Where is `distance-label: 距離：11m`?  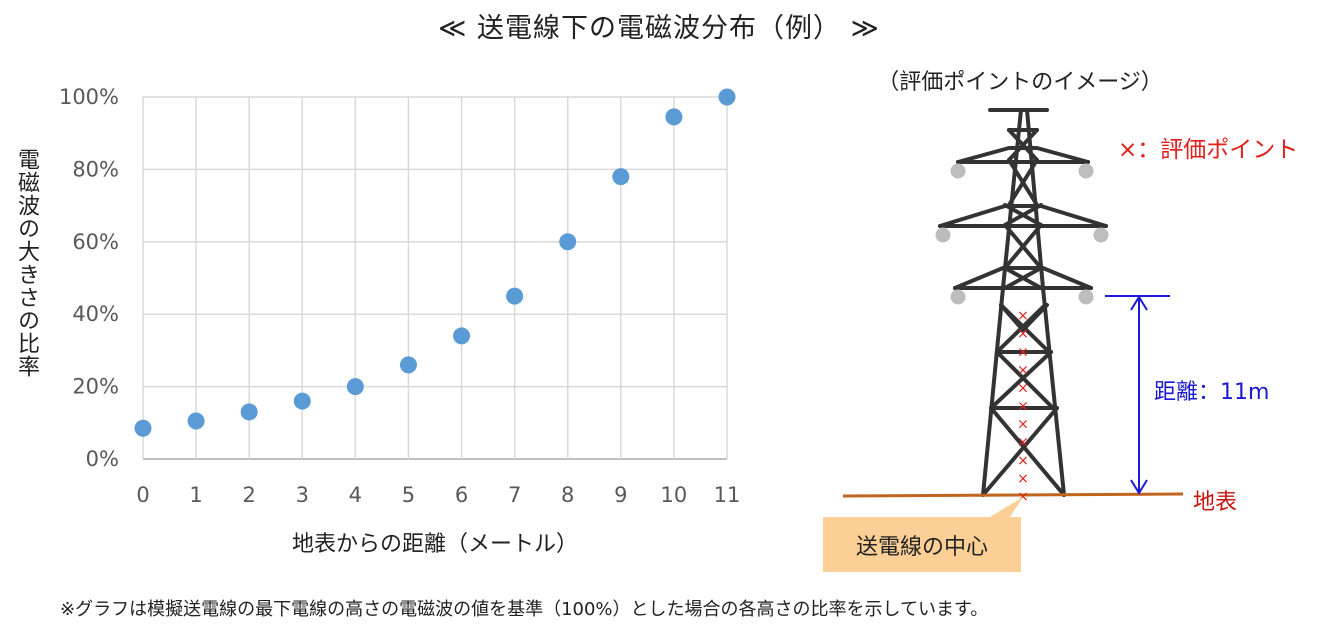 distance-label: 距離：11m is located at coordinates (1212, 392).